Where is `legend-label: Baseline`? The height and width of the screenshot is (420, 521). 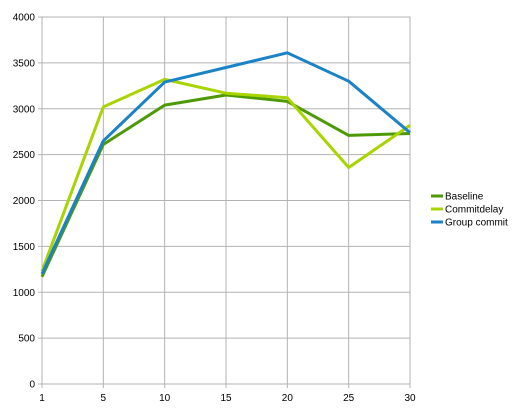 legend-label: Baseline is located at coordinates (464, 197).